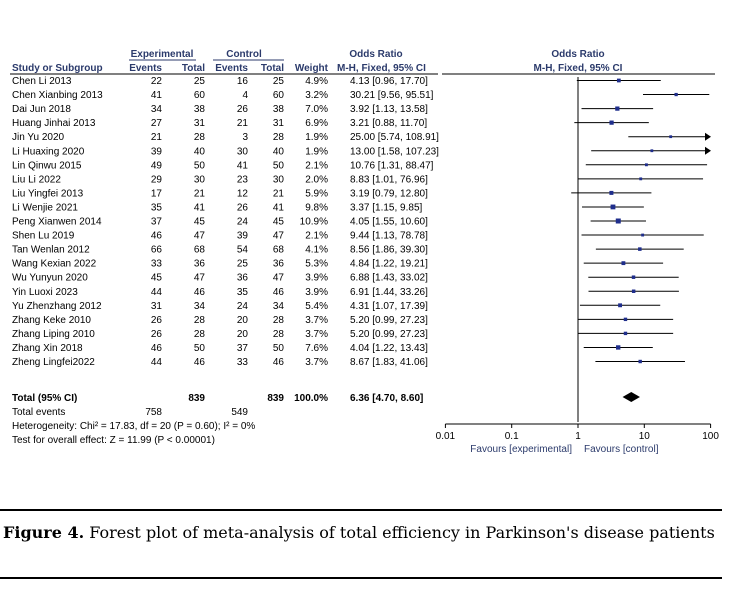 This screenshot has width=742, height=589. I want to click on exp-total: 28, so click(200, 334).